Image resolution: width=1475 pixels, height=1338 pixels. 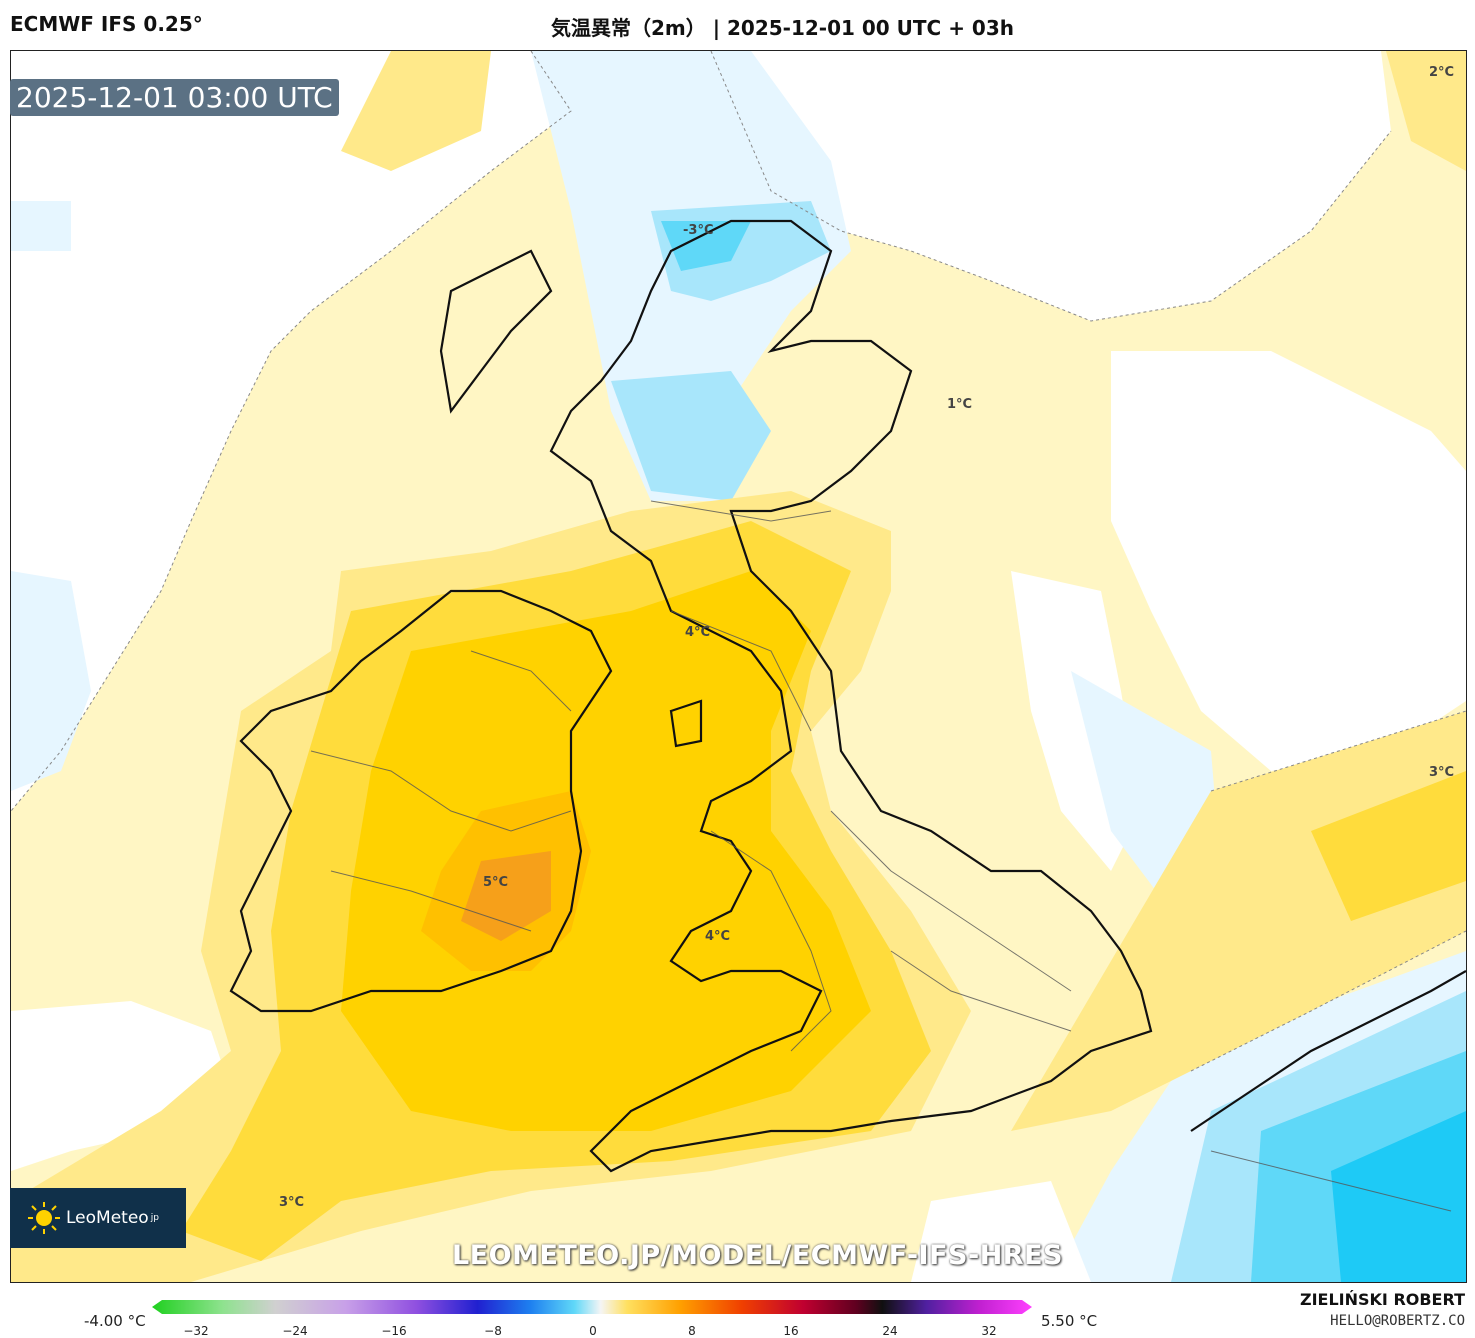 I want to click on author-email: HELLO@ROBERTZ.CO, so click(x=1397, y=1321).